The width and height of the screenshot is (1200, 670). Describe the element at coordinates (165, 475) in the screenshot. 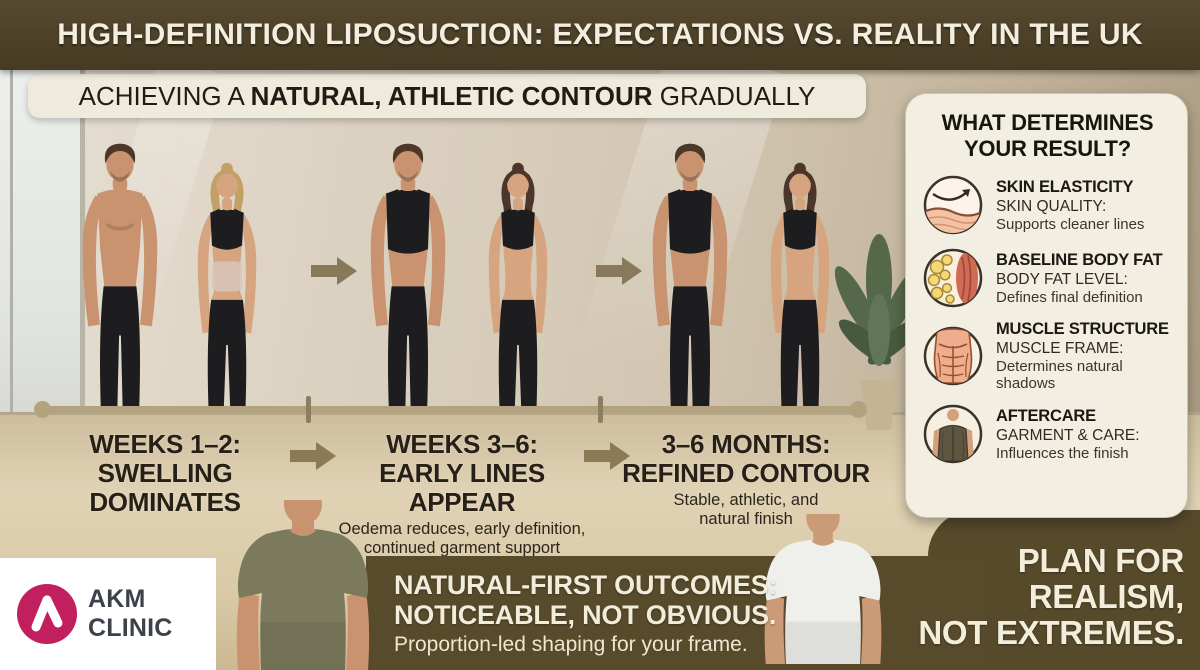

I see `stage1-label: WEEKS 1–2: SWELLING DOMINATES` at that location.